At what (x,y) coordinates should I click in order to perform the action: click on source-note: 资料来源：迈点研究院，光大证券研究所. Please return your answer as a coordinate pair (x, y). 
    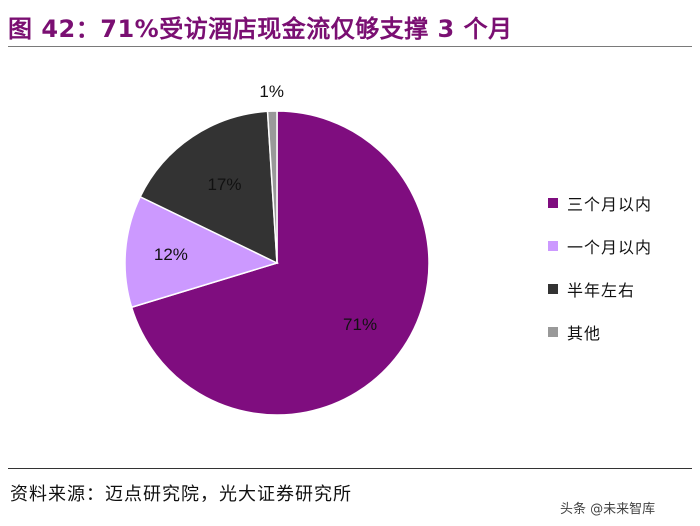
    Looking at the image, I should click on (181, 494).